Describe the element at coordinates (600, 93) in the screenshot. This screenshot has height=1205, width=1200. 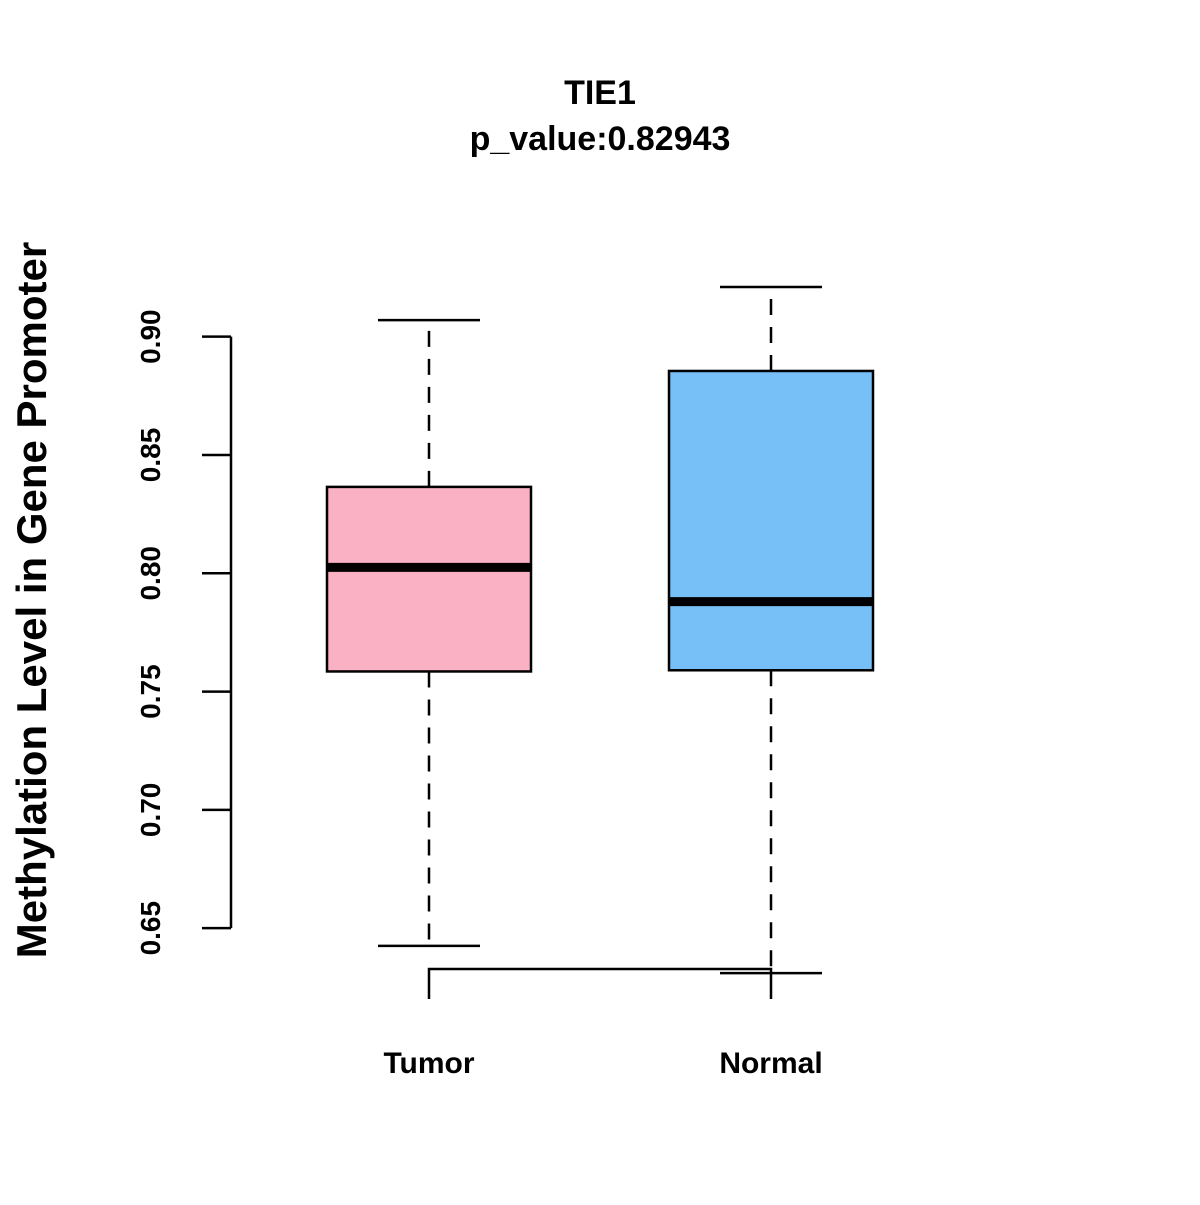
I see `chart-title: TIE1` at that location.